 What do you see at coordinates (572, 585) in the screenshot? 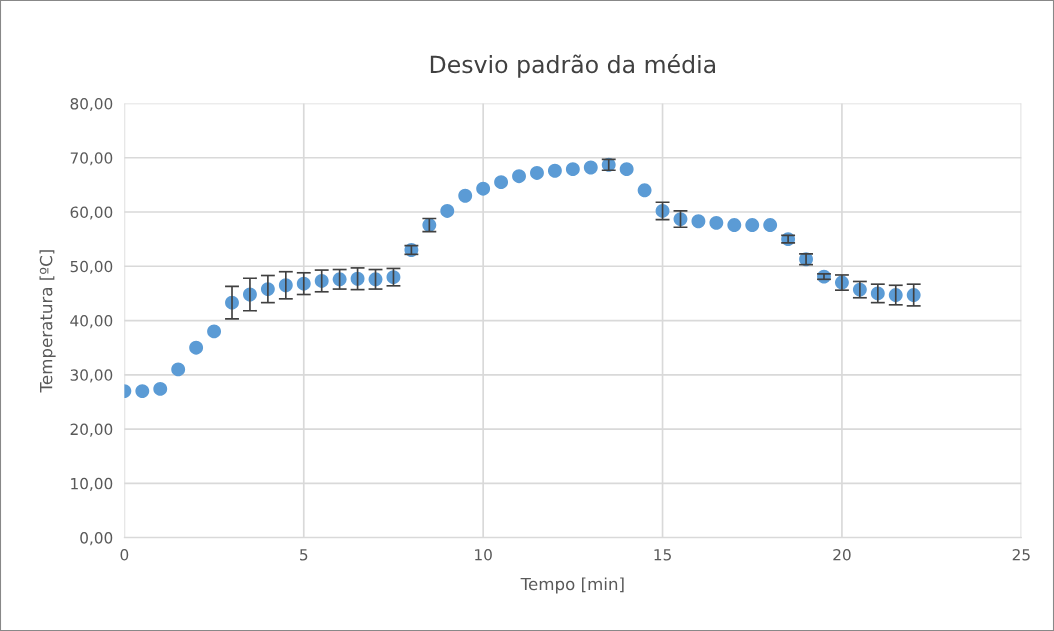
I see `x-axis-title: Tempo [min]` at bounding box center [572, 585].